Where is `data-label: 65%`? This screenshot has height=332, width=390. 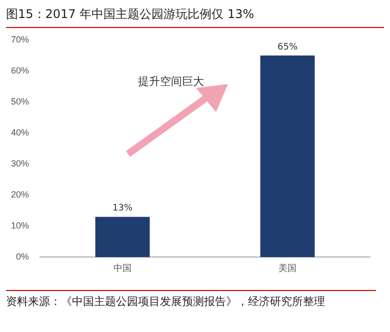 data-label: 65% is located at coordinates (287, 47).